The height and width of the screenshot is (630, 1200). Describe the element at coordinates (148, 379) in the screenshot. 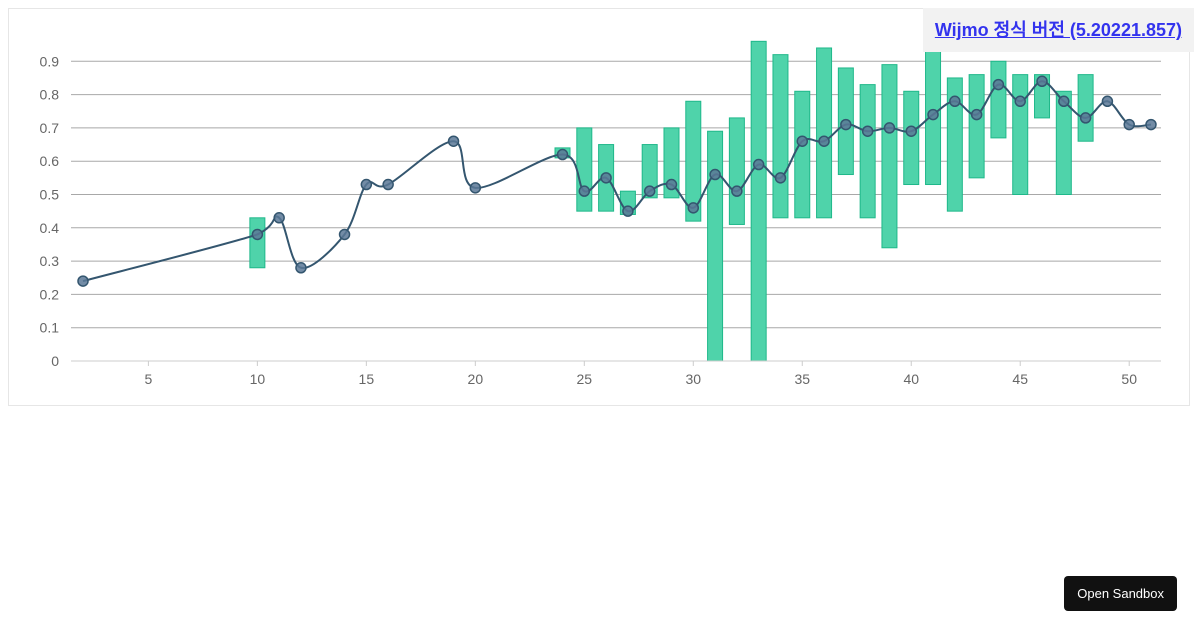

I see `x-tick-label: 5` at that location.